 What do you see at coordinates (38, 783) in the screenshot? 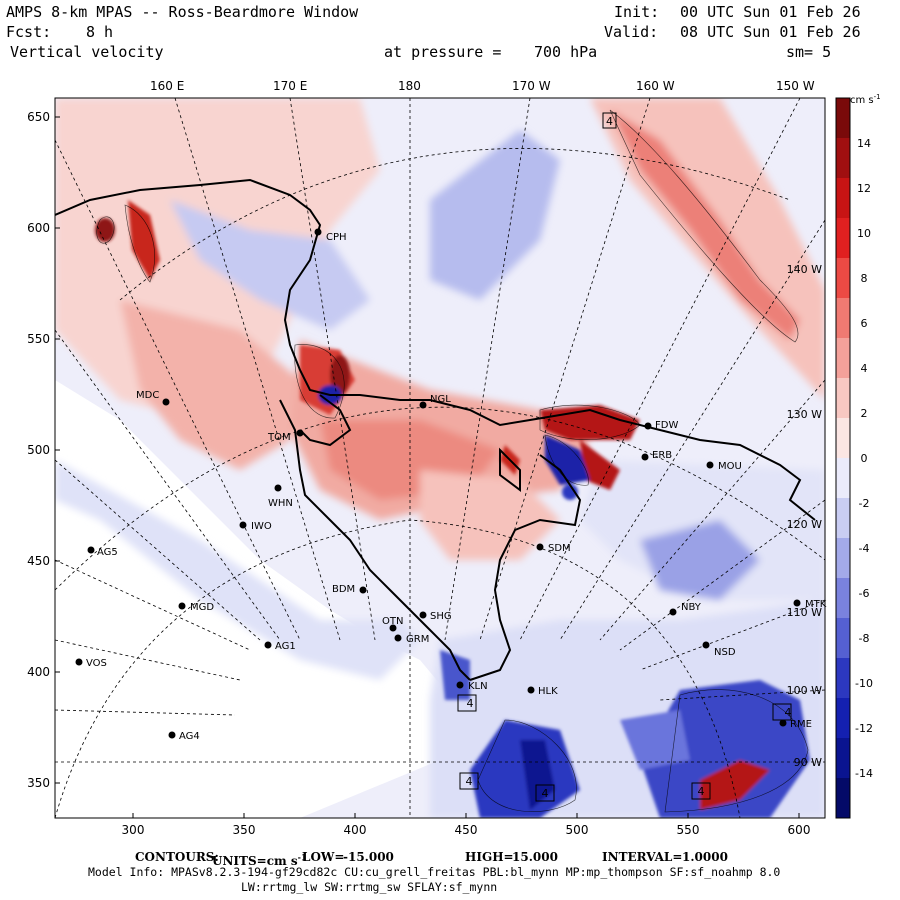
I see `y-tick-label: 350` at bounding box center [38, 783].